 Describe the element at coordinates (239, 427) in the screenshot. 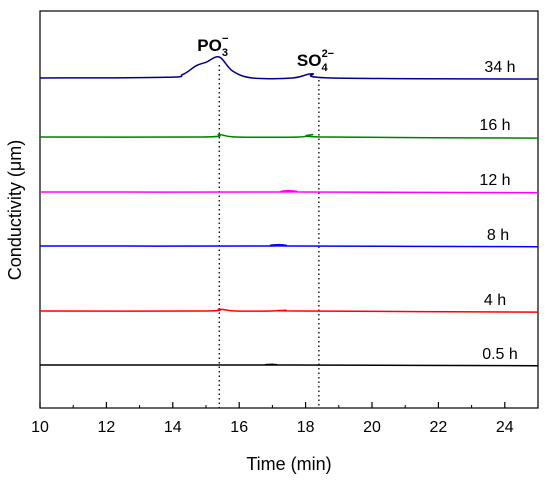

I see `x-tick-label: 16` at that location.